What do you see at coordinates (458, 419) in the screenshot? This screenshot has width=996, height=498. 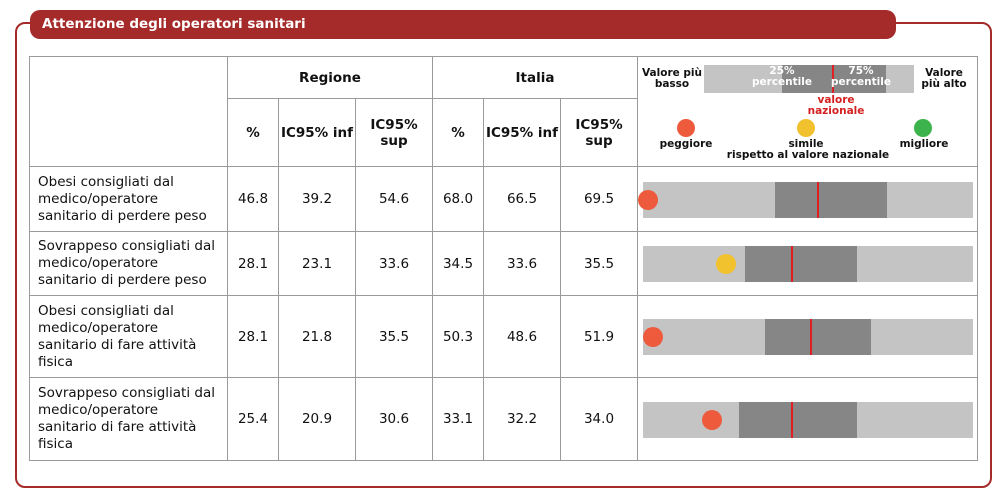 I see `ita-pct: 33.1` at bounding box center [458, 419].